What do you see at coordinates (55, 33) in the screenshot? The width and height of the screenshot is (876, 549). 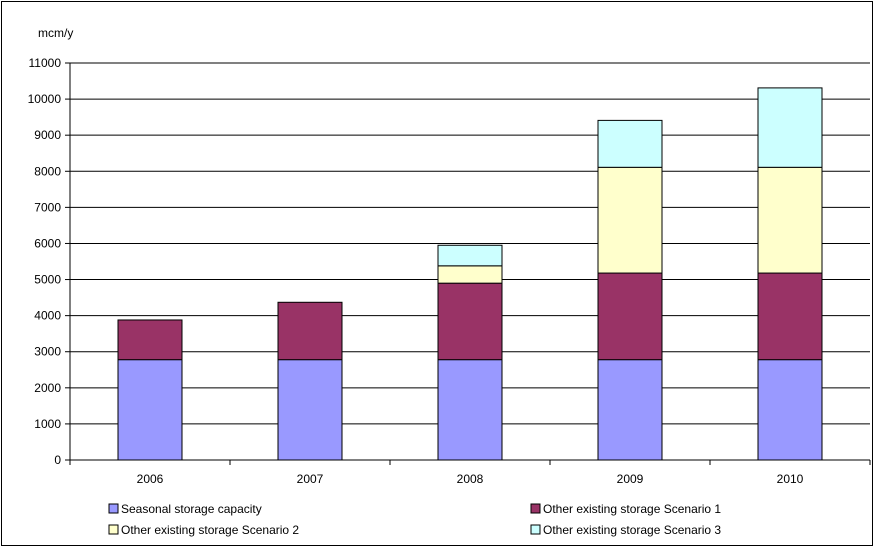 I see `y-axis-unit-label: mcm/y` at bounding box center [55, 33].